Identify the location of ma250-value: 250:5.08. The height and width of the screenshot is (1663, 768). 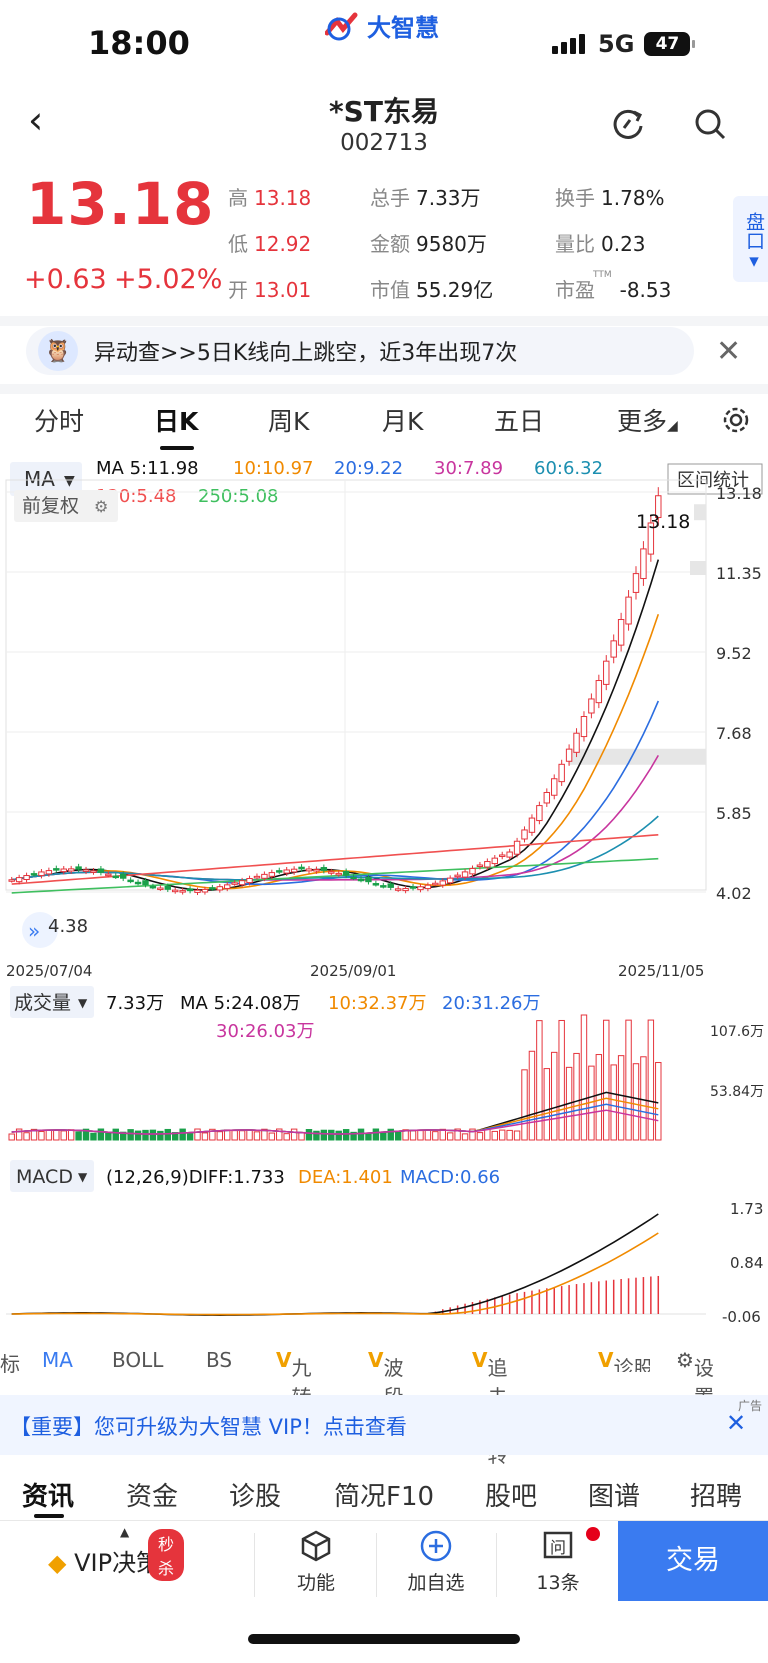
(238, 496).